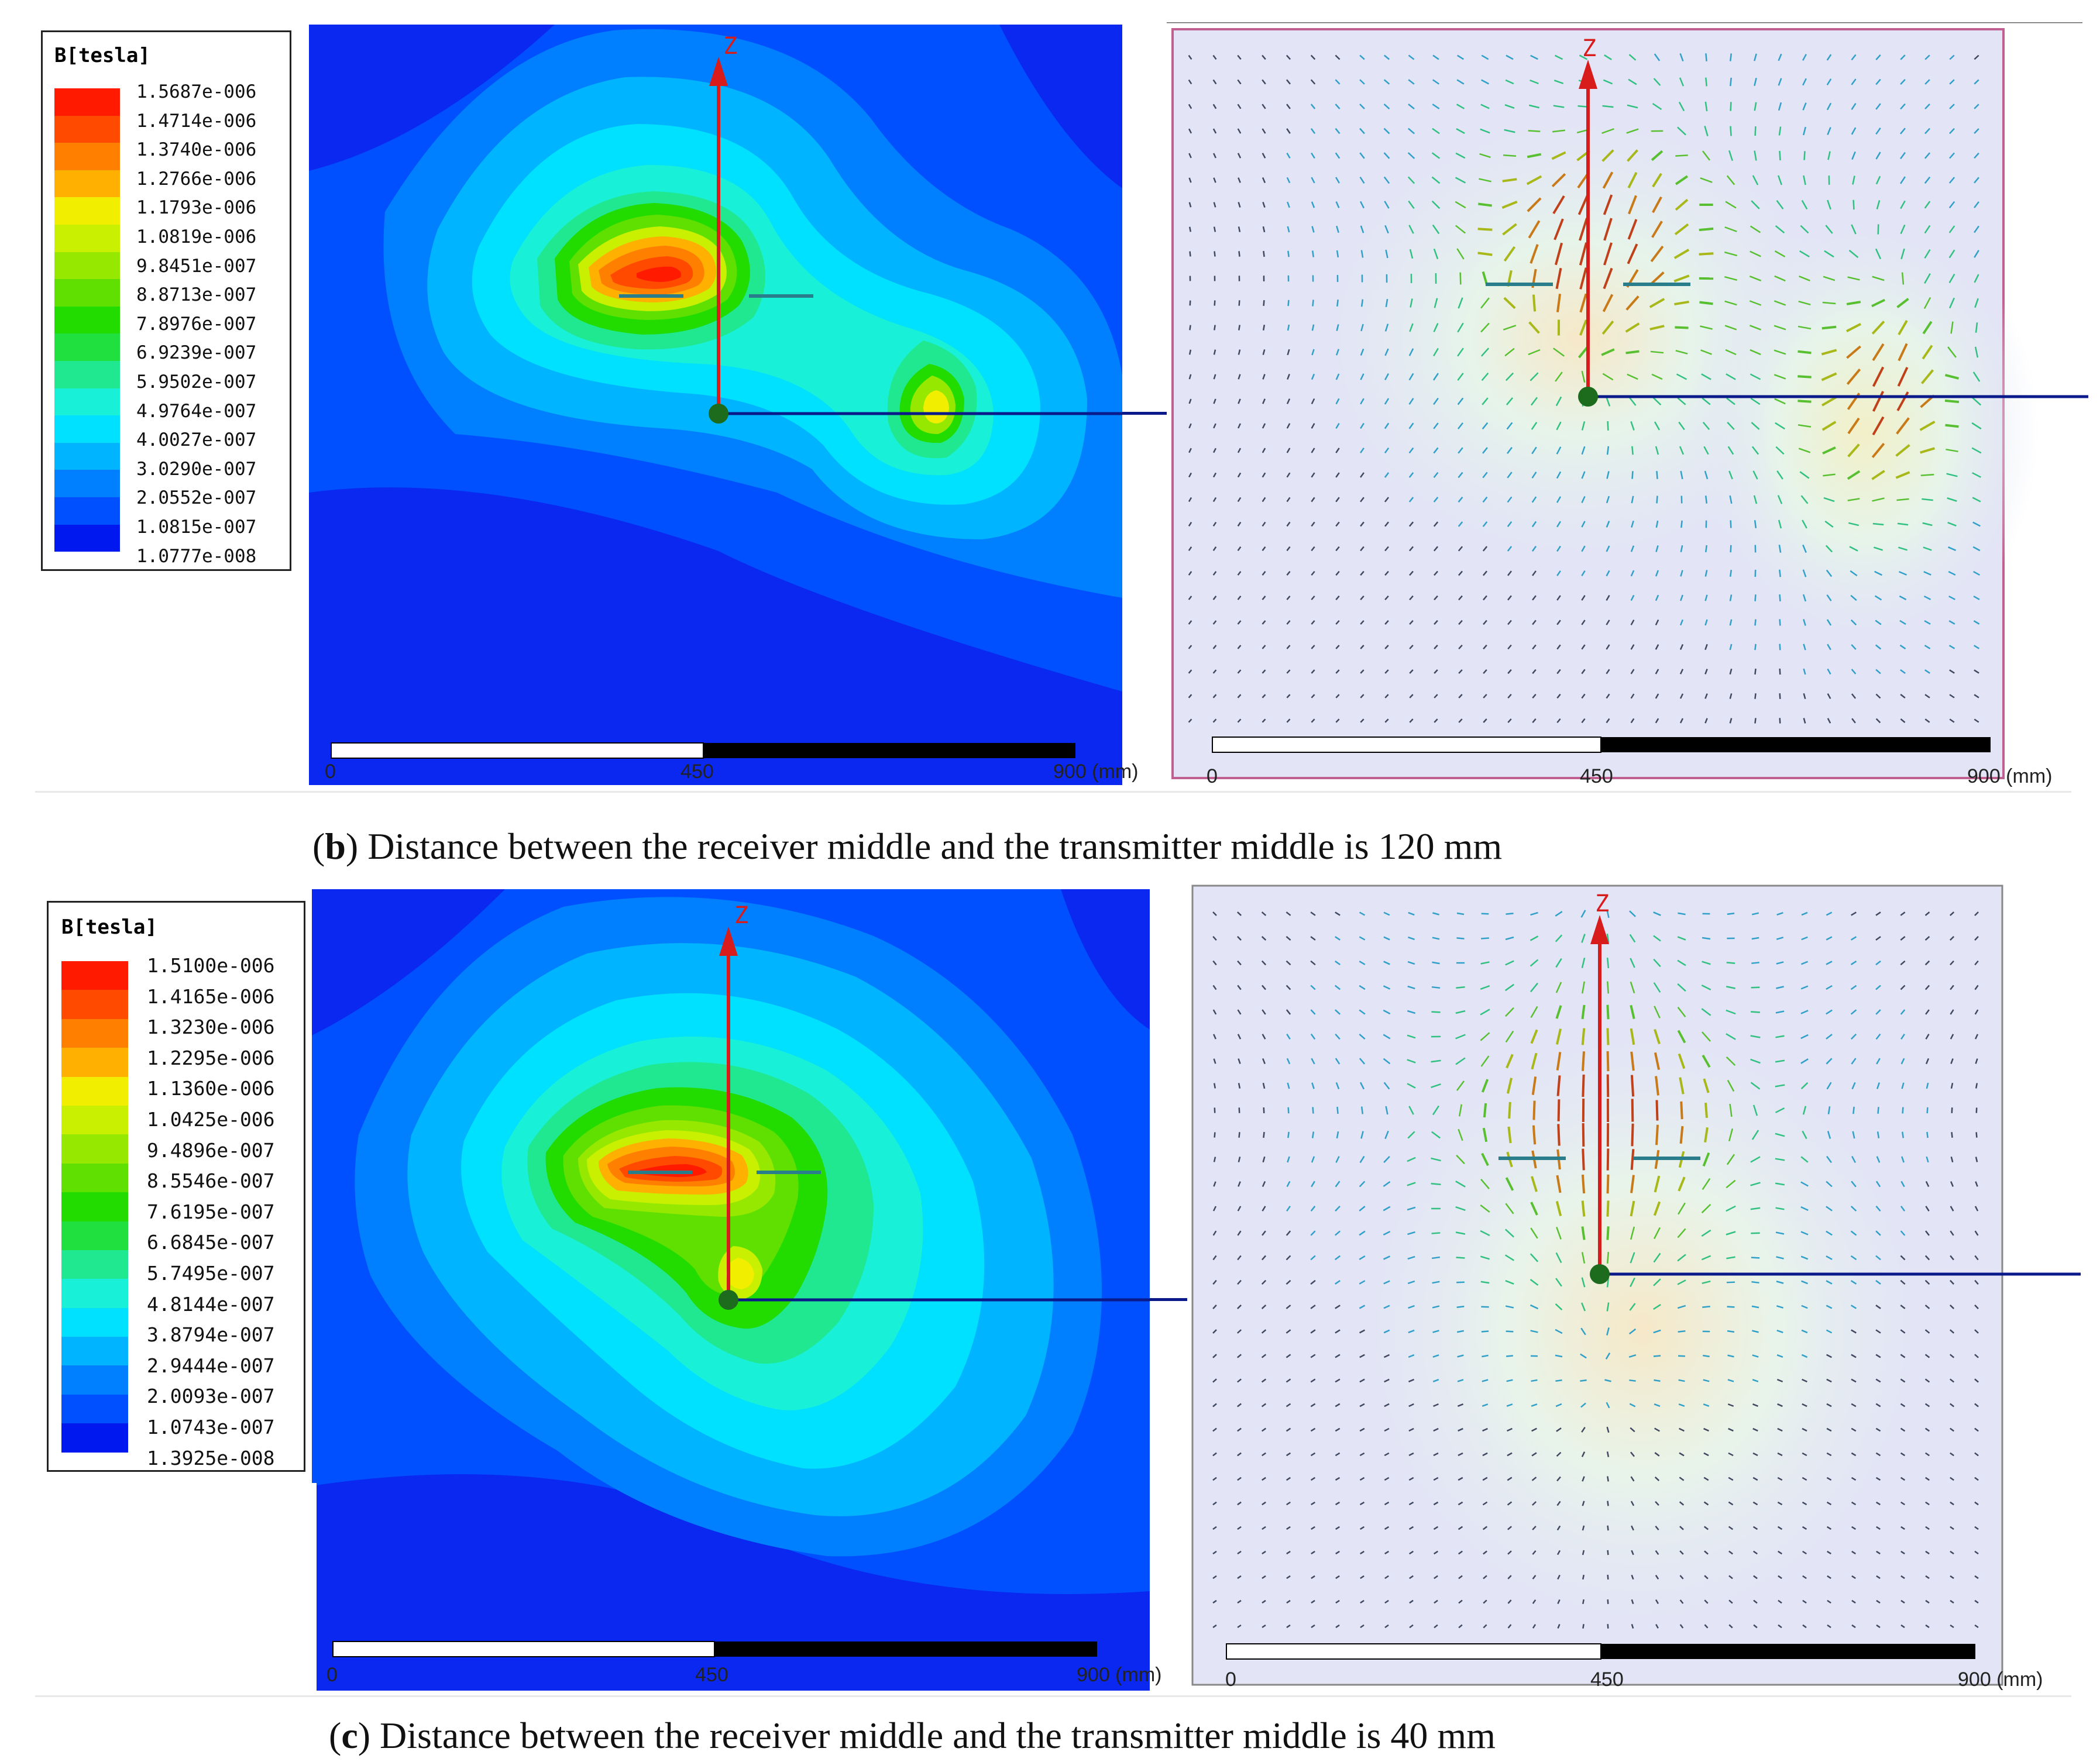  What do you see at coordinates (94, 1207) in the screenshot?
I see `legend-c-swatches` at bounding box center [94, 1207].